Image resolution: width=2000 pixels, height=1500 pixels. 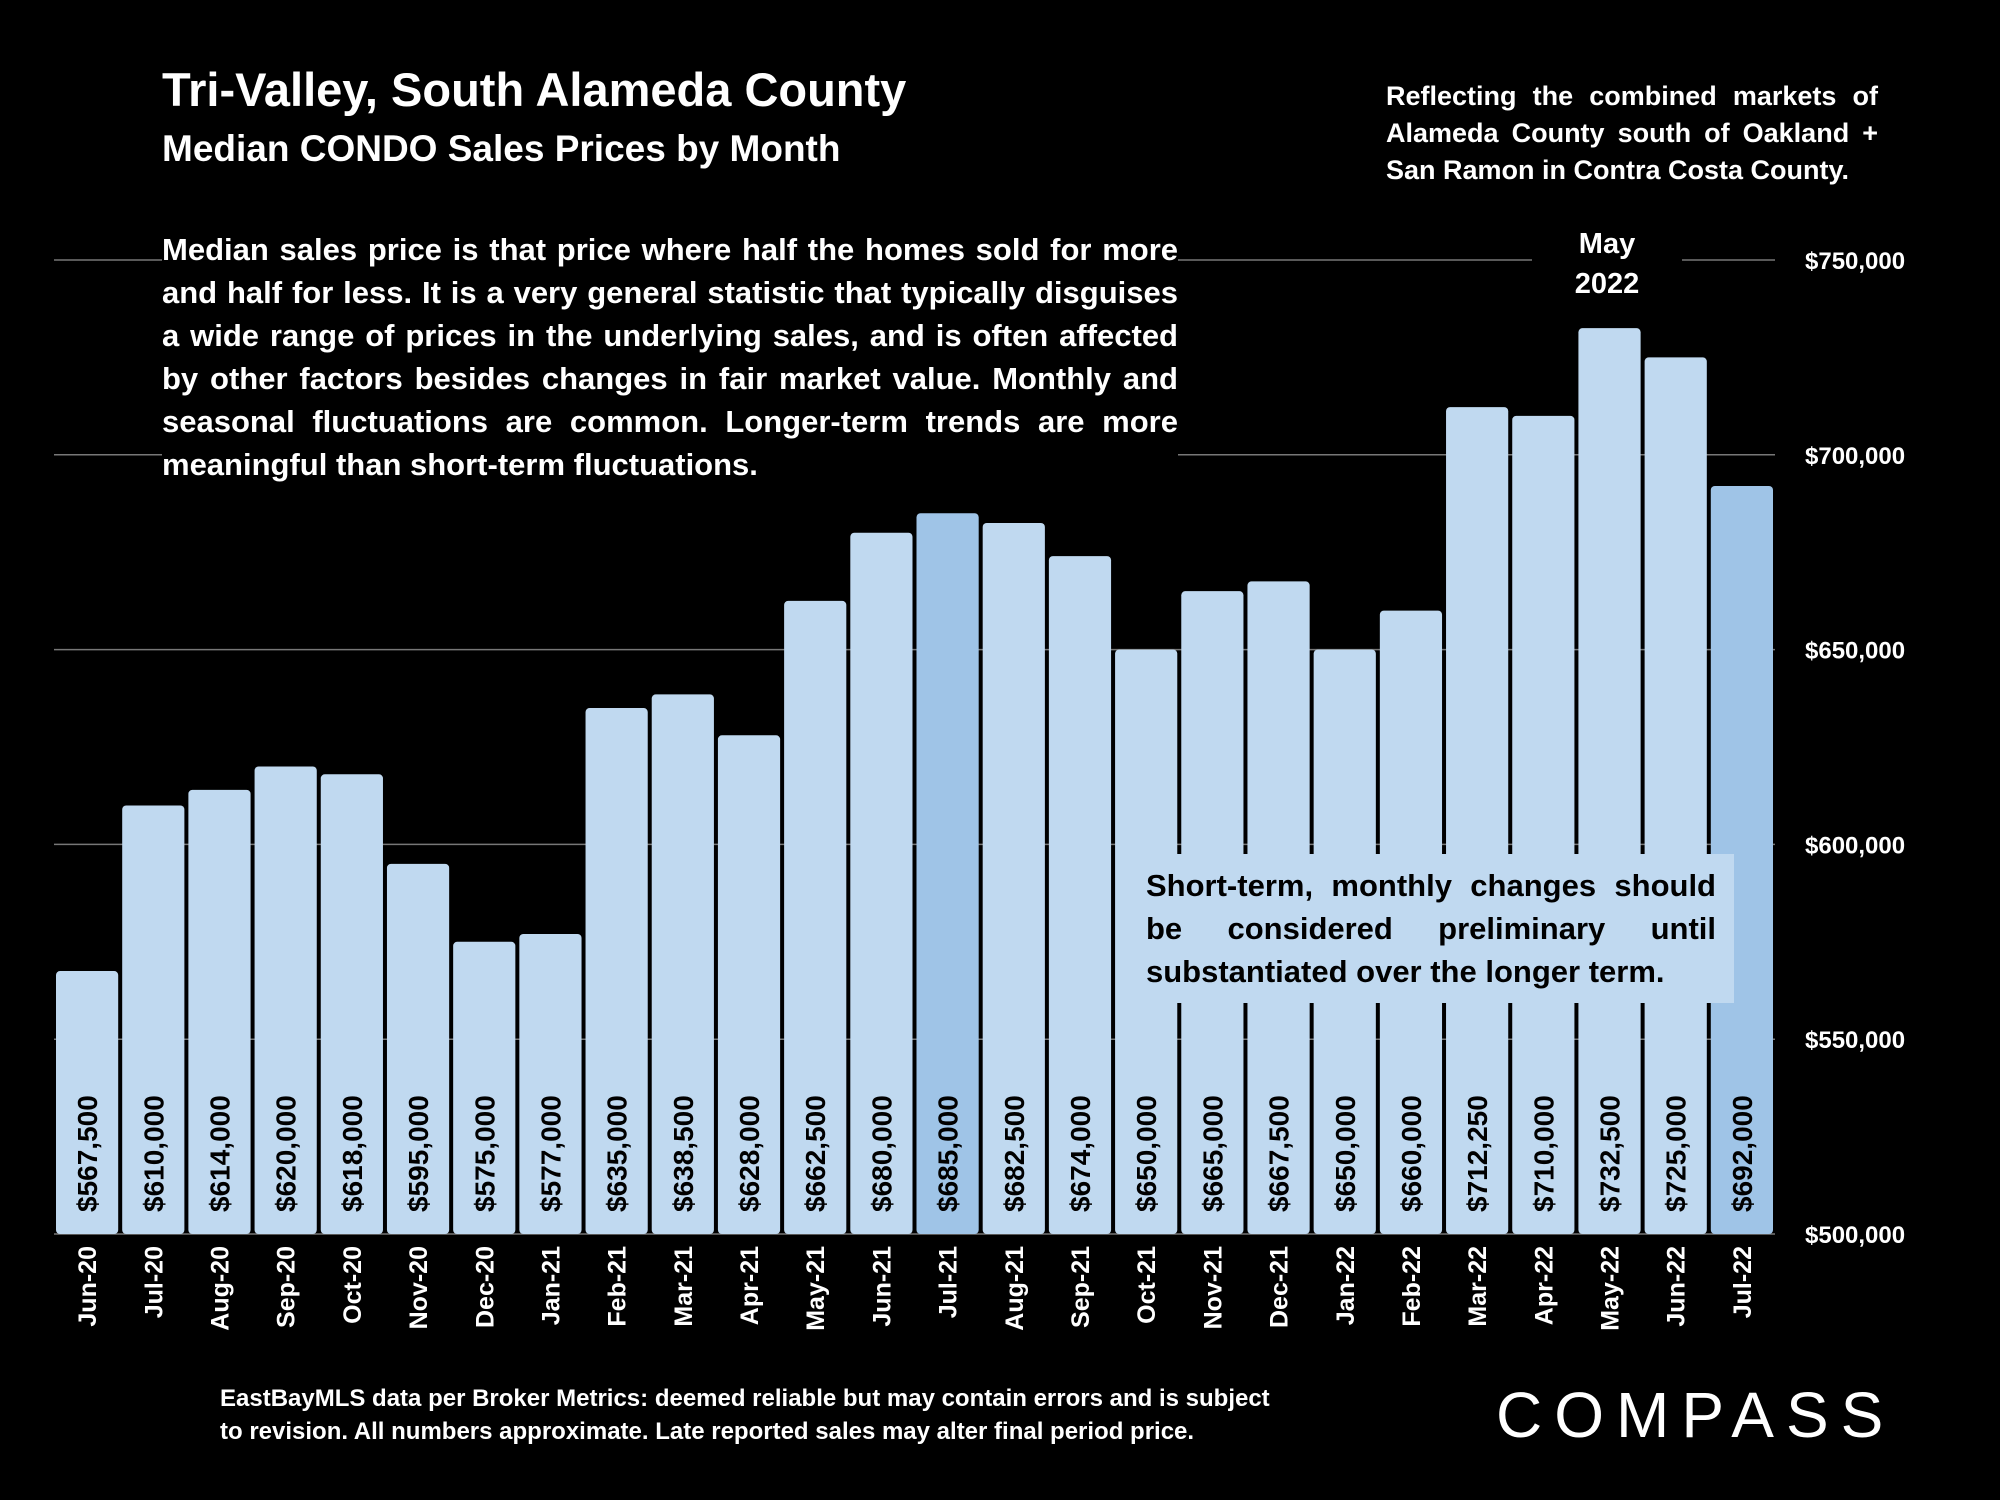 What do you see at coordinates (418, 1153) in the screenshot?
I see `bar-value-label: $595,000` at bounding box center [418, 1153].